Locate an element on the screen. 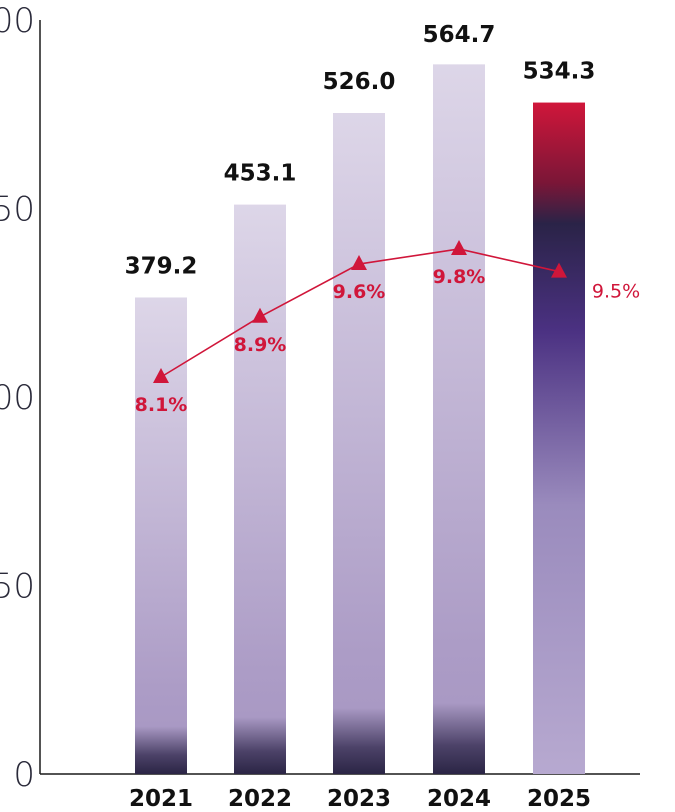 The image size is (675, 812). x-tick-label: 2025 is located at coordinates (559, 799).